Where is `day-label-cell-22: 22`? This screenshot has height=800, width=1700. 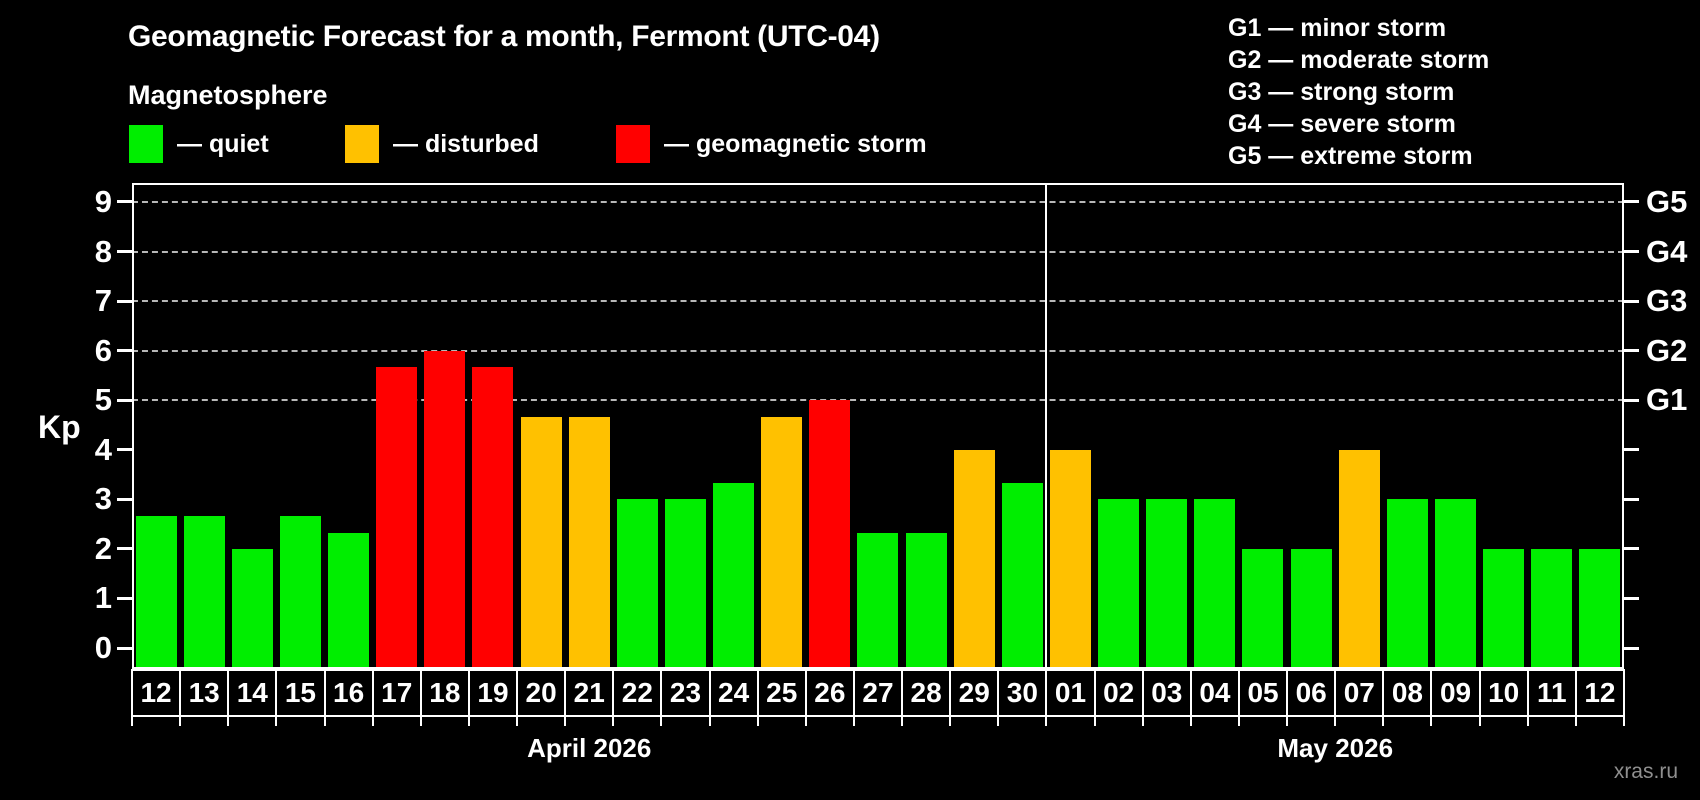 day-label-cell-22: 22 is located at coordinates (637, 693).